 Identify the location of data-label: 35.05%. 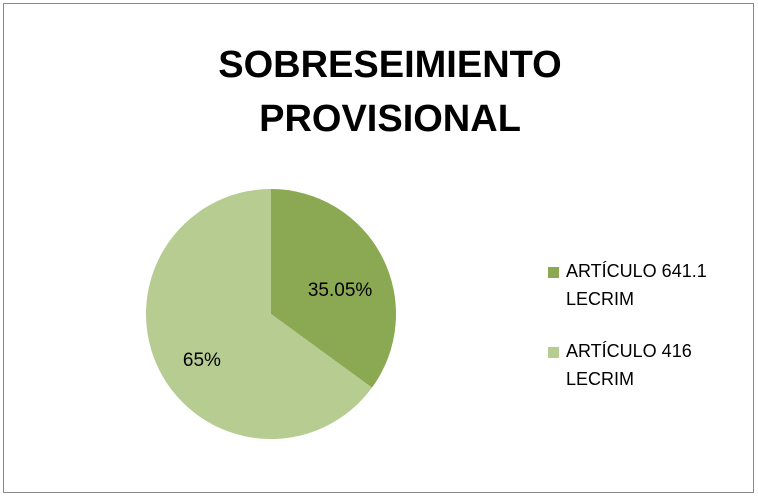
(340, 290).